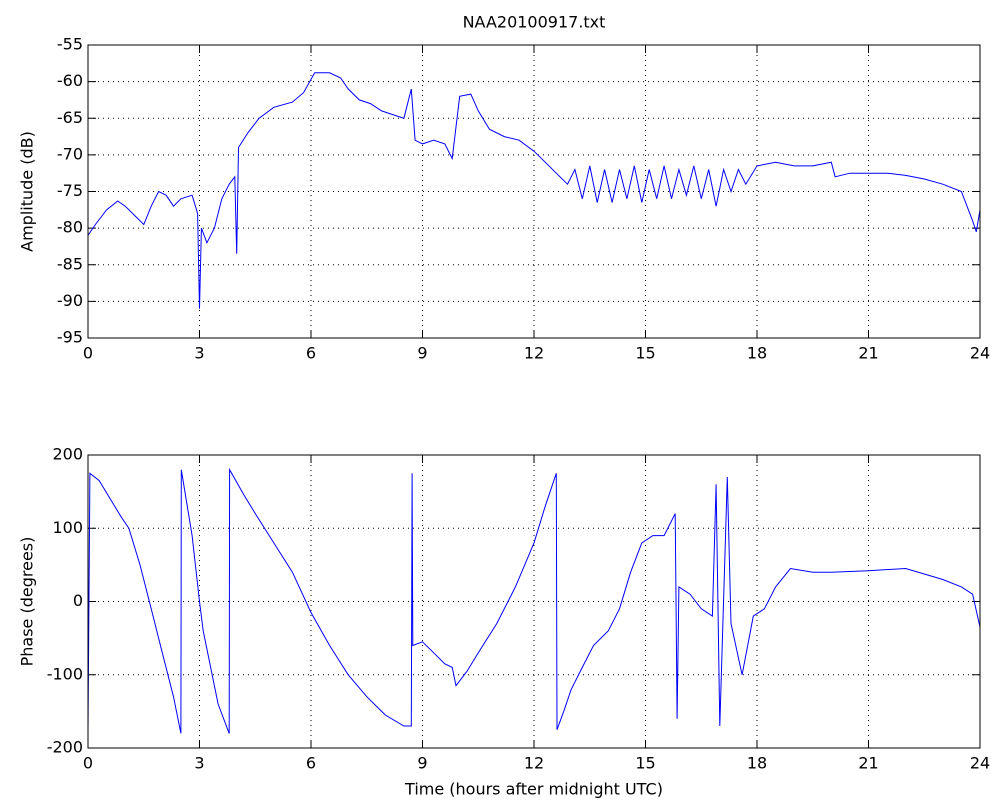 The width and height of the screenshot is (998, 806). What do you see at coordinates (70, 227) in the screenshot?
I see `y-tick-label: -80` at bounding box center [70, 227].